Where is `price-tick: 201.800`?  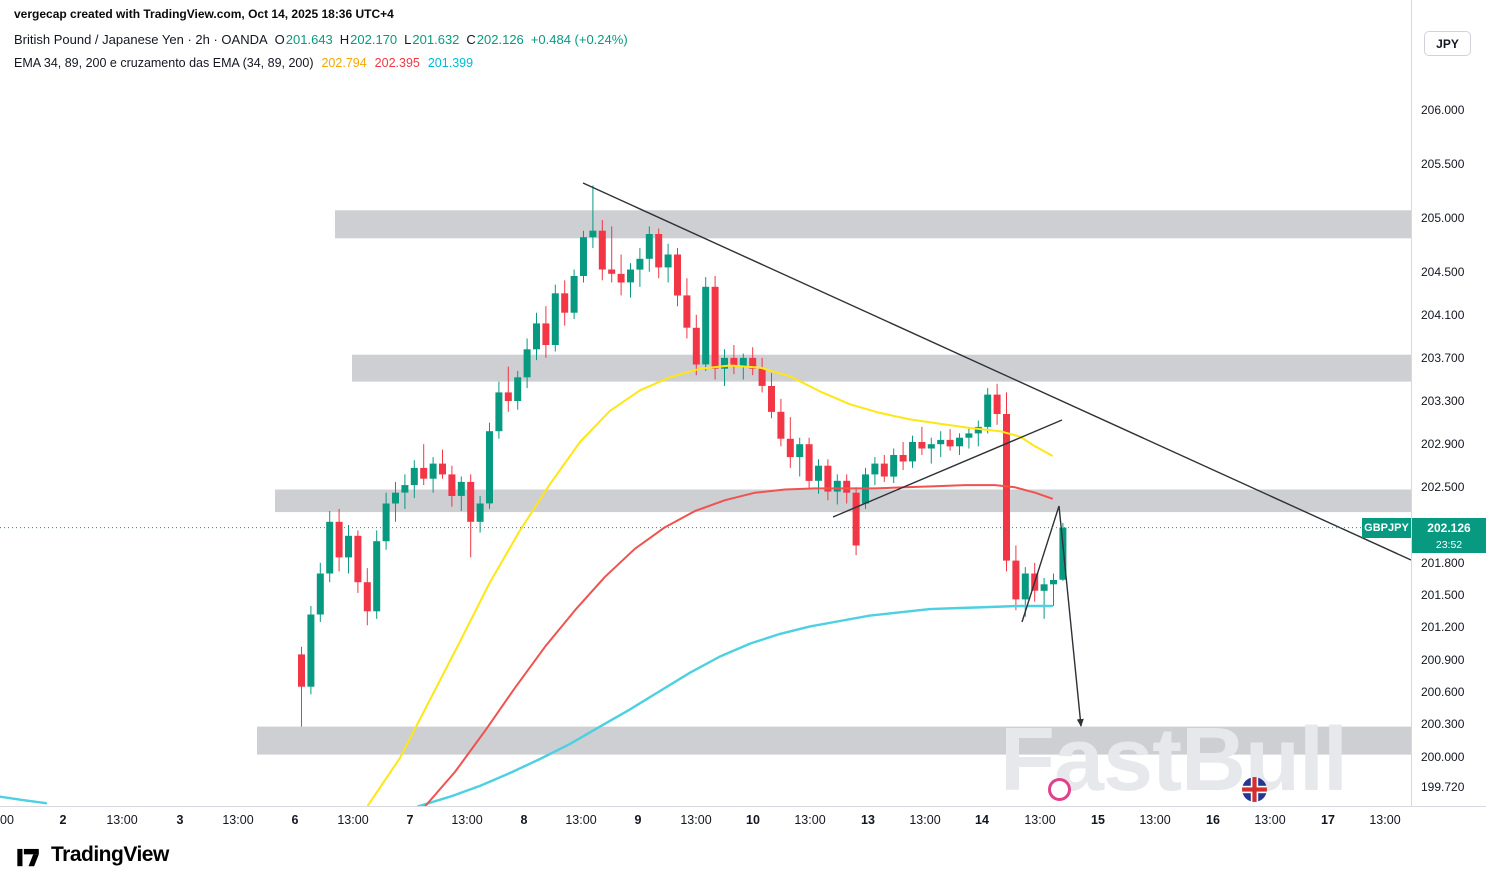
price-tick: 201.800 is located at coordinates (1443, 563).